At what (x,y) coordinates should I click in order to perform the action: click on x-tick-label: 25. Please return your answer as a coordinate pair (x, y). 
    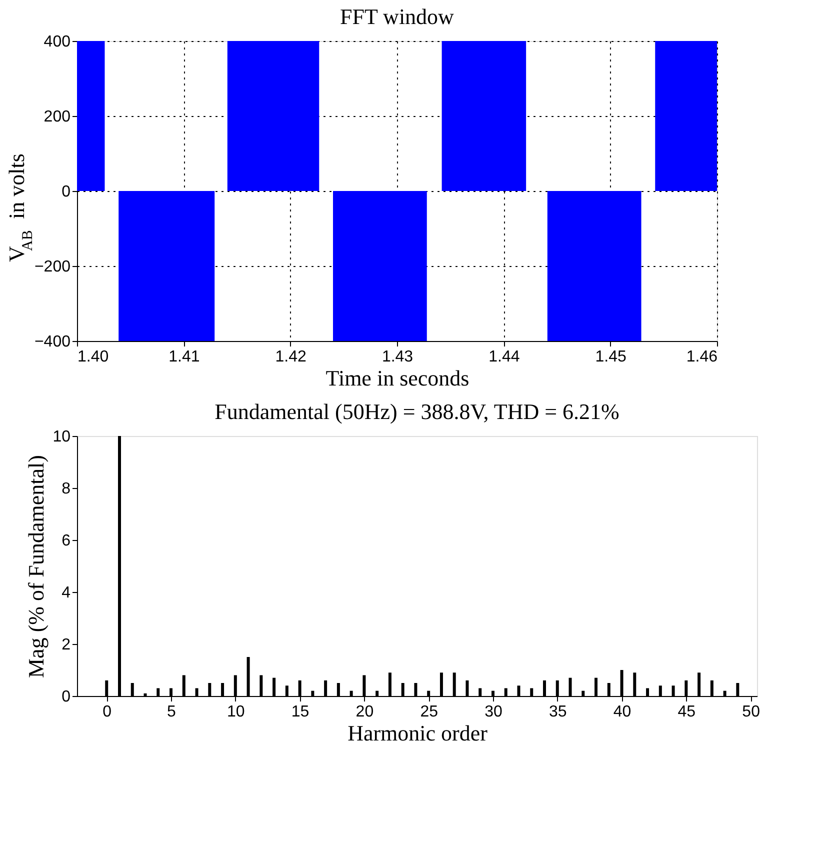
    Looking at the image, I should click on (429, 712).